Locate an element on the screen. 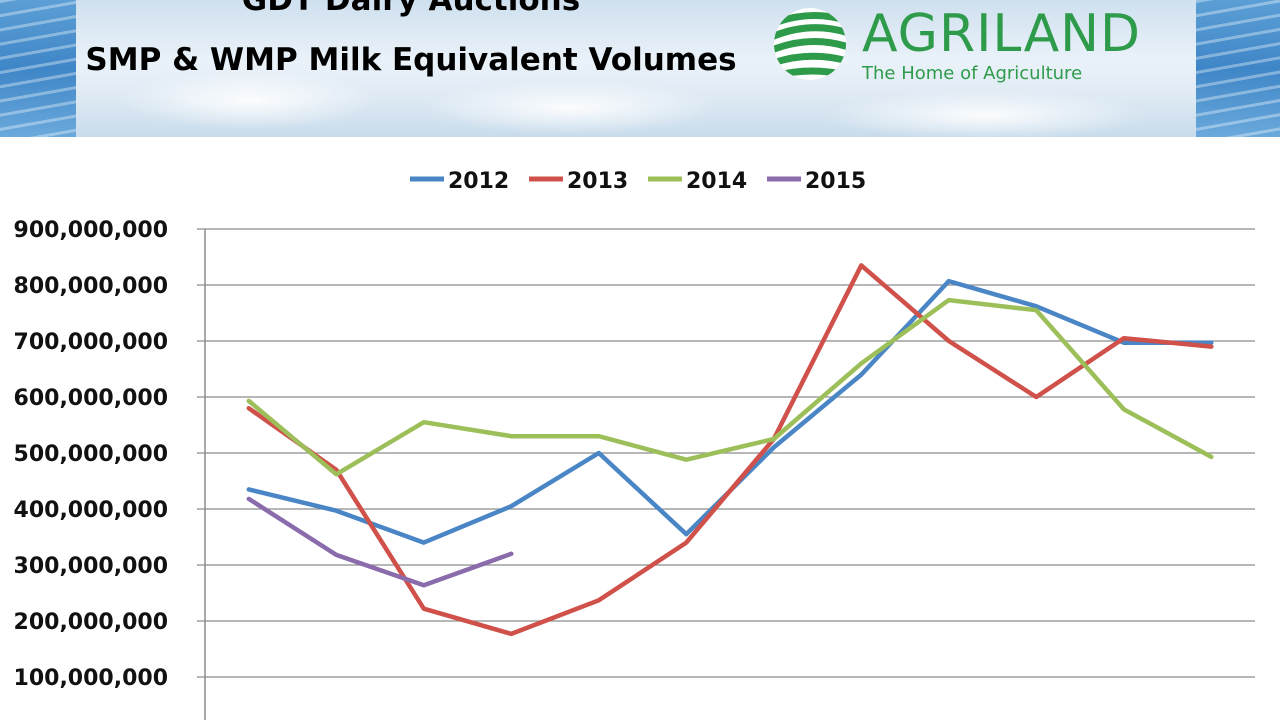 The width and height of the screenshot is (1280, 720). page-subtitle: SMP & WMP Milk Equivalent Volumes is located at coordinates (411, 60).